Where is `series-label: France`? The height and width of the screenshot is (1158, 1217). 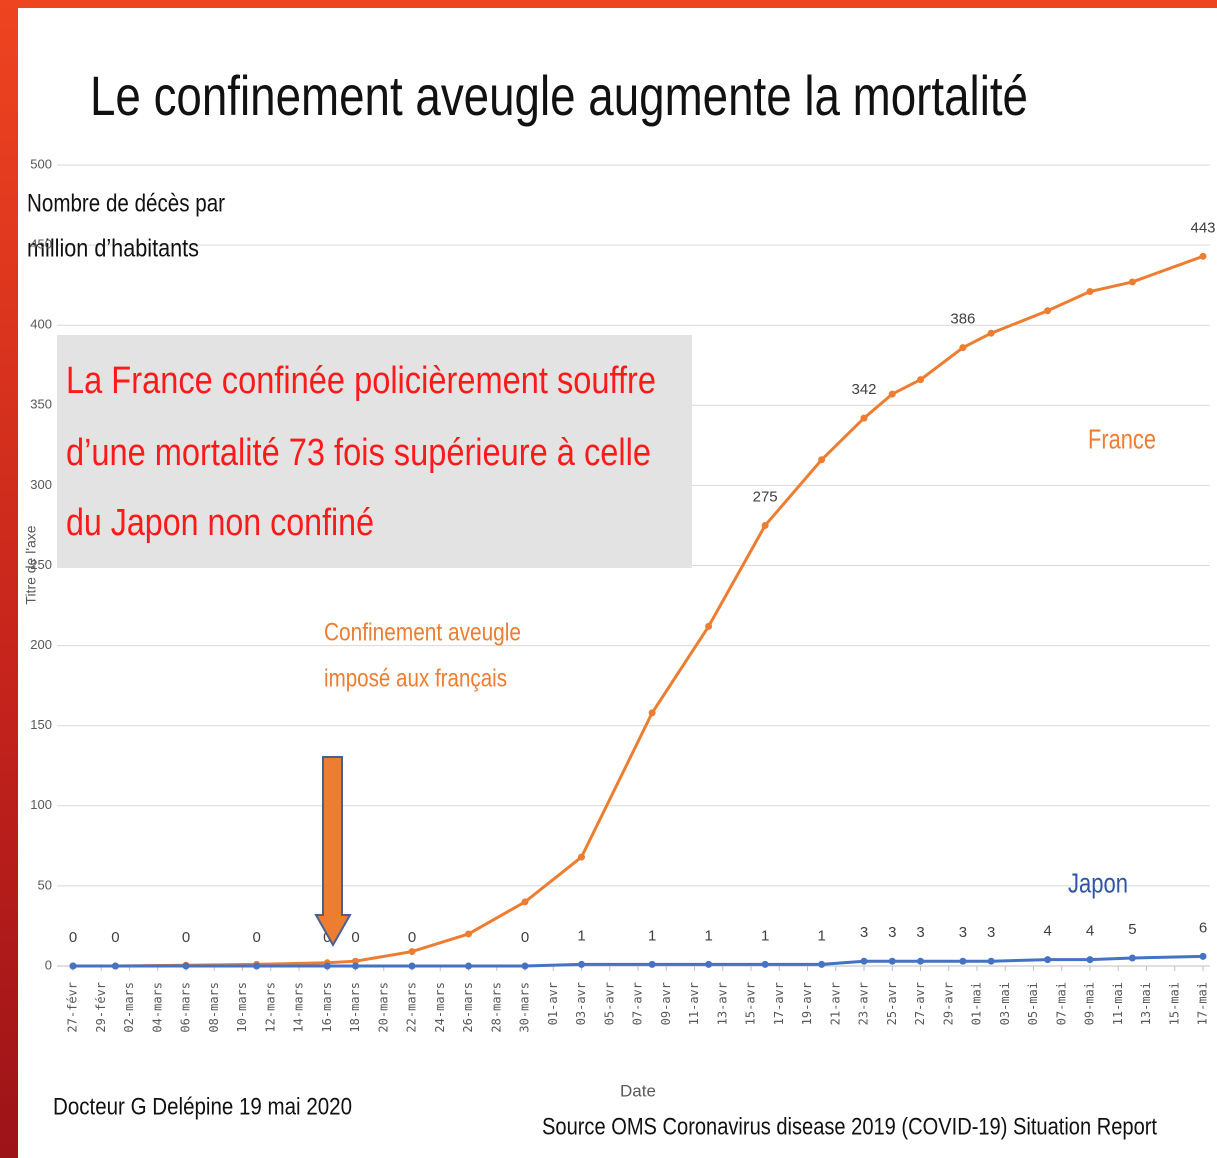
series-label: France is located at coordinates (1122, 438).